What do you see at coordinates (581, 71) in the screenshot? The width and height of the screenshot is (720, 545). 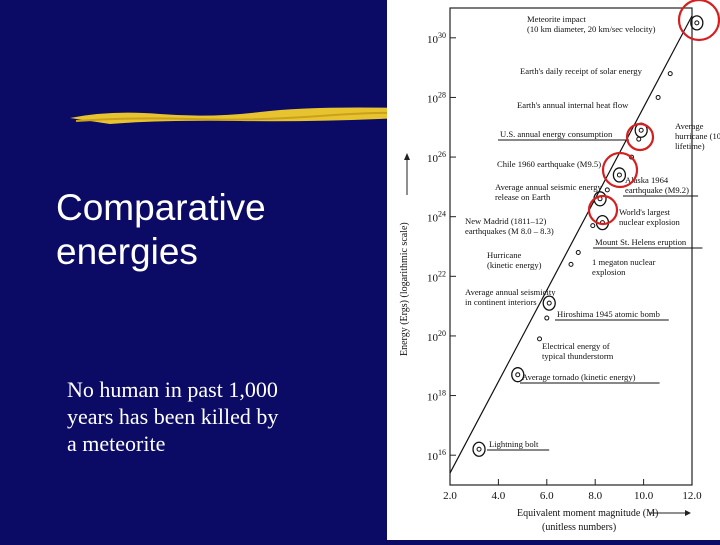 I see `point-label: Earth's daily receipt of solar energy` at bounding box center [581, 71].